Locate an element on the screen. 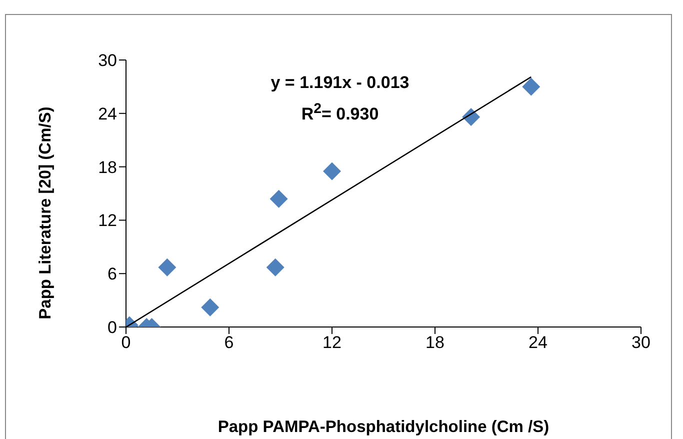  x-tick-label: 24 is located at coordinates (538, 342).